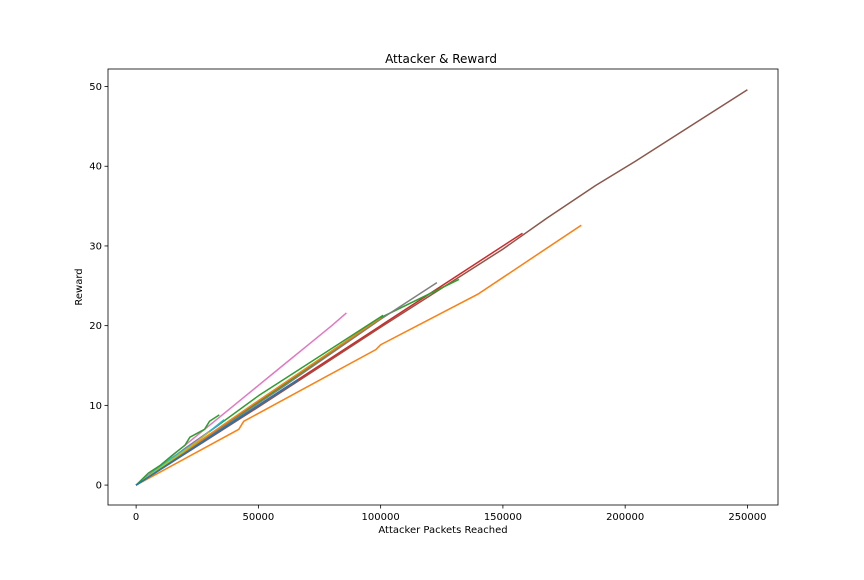 The height and width of the screenshot is (580, 864). What do you see at coordinates (258, 517) in the screenshot?
I see `x-tick-label: 50000` at bounding box center [258, 517].